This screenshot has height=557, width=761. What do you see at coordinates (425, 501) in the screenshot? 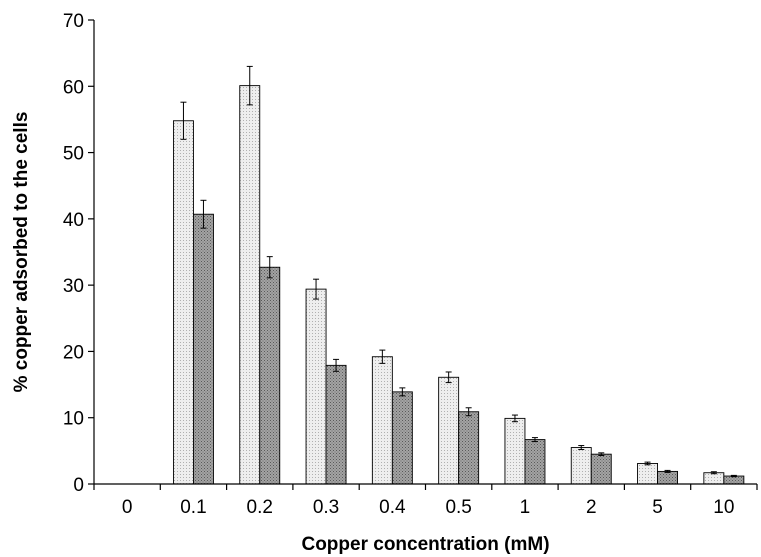
I see `x-axis-ticks: 0 0.1 0.2 0.3 0.4 0.5 1 2 5 10` at bounding box center [425, 501].